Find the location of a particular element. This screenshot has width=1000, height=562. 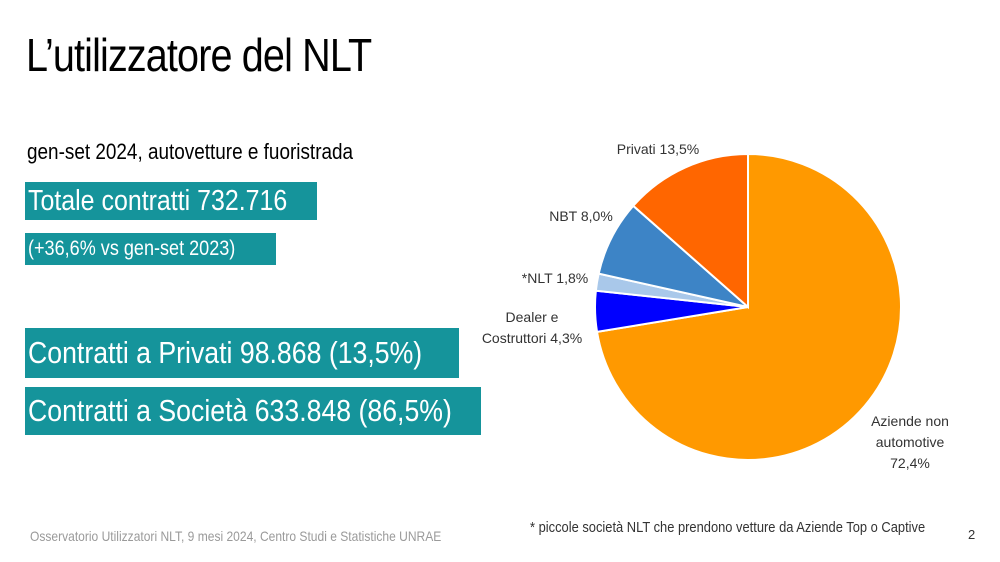

period-subtitle: gen-set 2024, autovetture e fuoristrada is located at coordinates (190, 151).